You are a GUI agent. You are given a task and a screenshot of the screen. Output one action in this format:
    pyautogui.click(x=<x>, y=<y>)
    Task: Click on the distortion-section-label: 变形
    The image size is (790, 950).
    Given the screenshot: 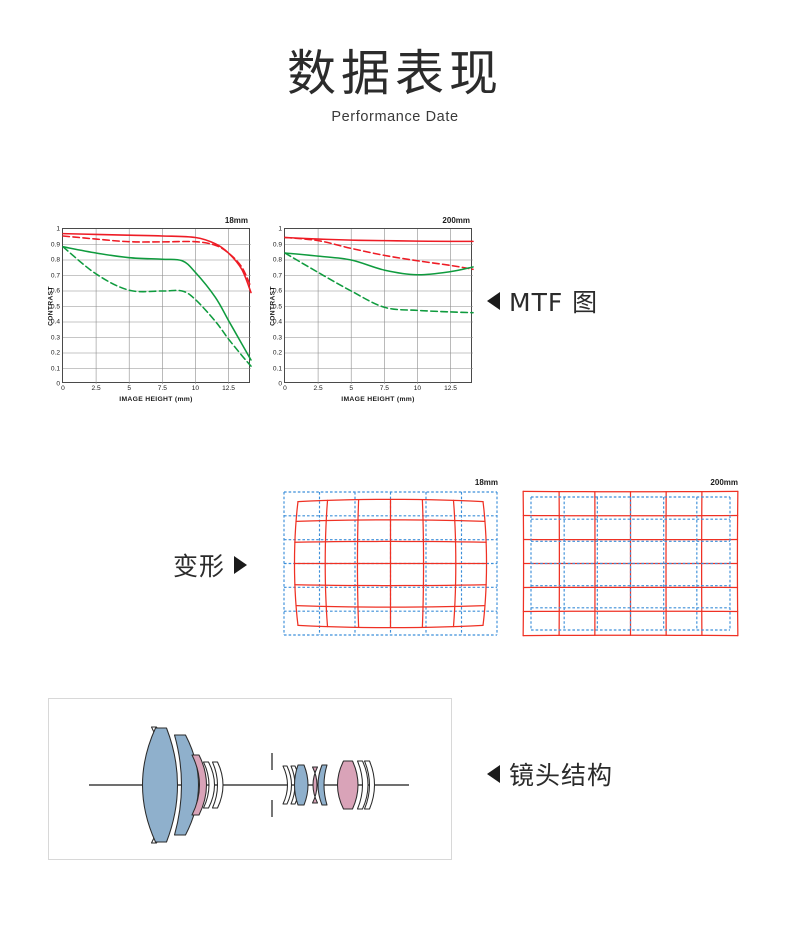 What is the action you would take?
    pyautogui.click(x=210, y=565)
    